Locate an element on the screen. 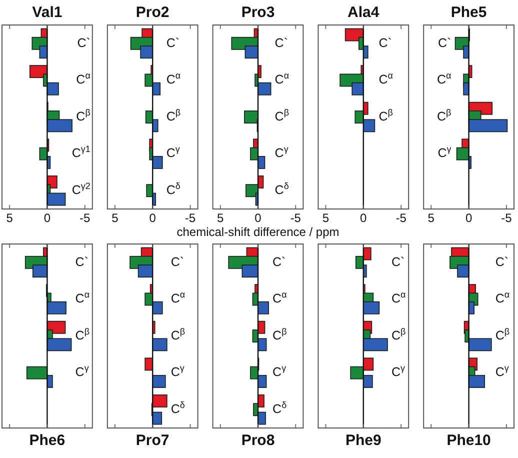 This screenshot has height=458, width=518. text: Pro8 is located at coordinates (258, 440).